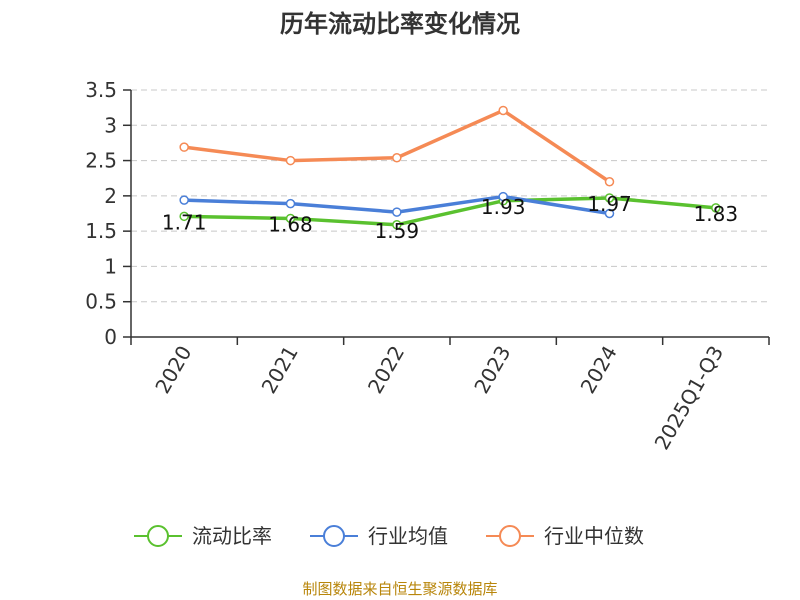  I want to click on data-labels: 1.71 1.68 1.59 1.93 1.97 1.83, so click(450, 217).